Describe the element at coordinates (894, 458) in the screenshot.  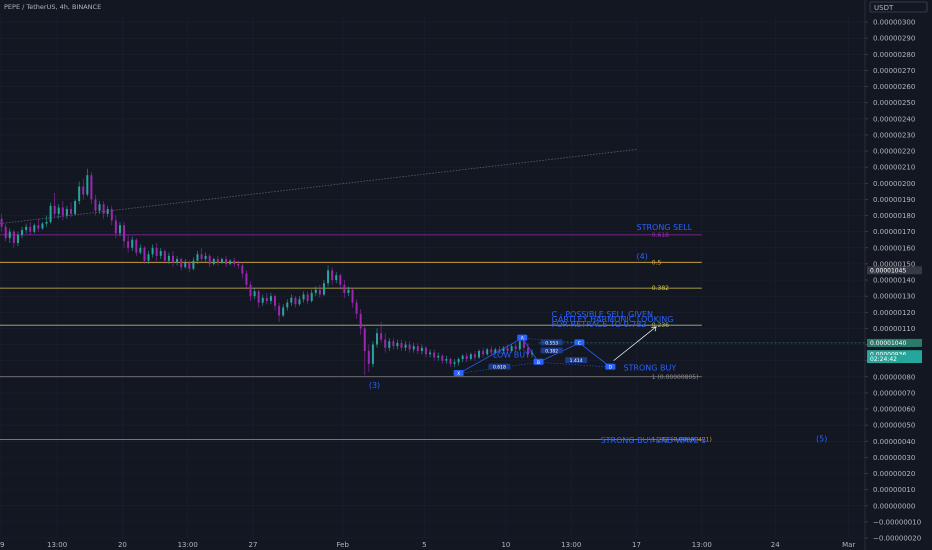
I see `y-tick-label-27: 0.00000030` at that location.